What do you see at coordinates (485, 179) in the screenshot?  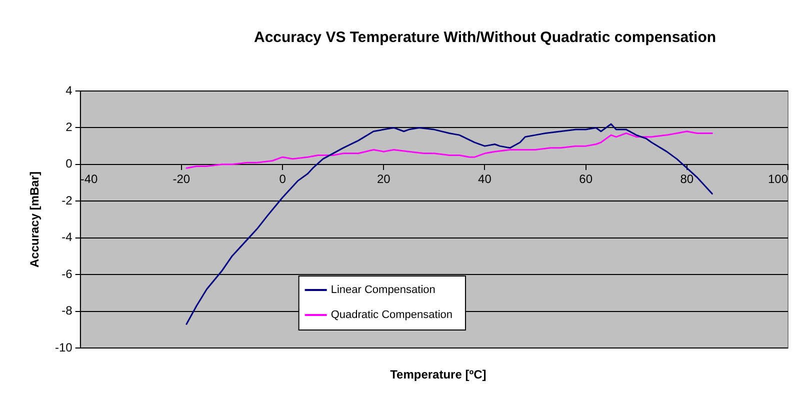 I see `x-tick-label: 40` at bounding box center [485, 179].